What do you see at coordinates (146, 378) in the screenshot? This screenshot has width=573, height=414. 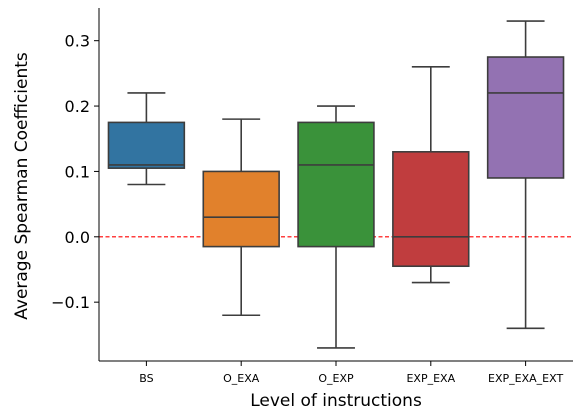 I see `x-tick-label: BS` at bounding box center [146, 378].